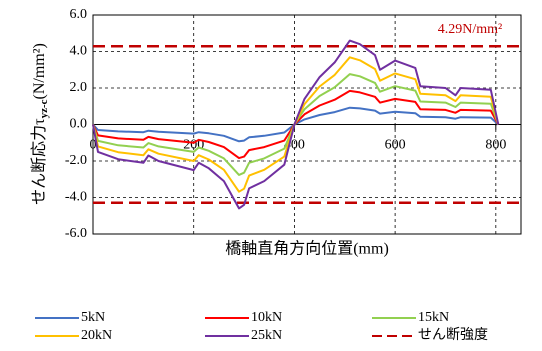  Describe the element at coordinates (453, 335) in the screenshot. I see `legend-label: せん断強度` at that location.